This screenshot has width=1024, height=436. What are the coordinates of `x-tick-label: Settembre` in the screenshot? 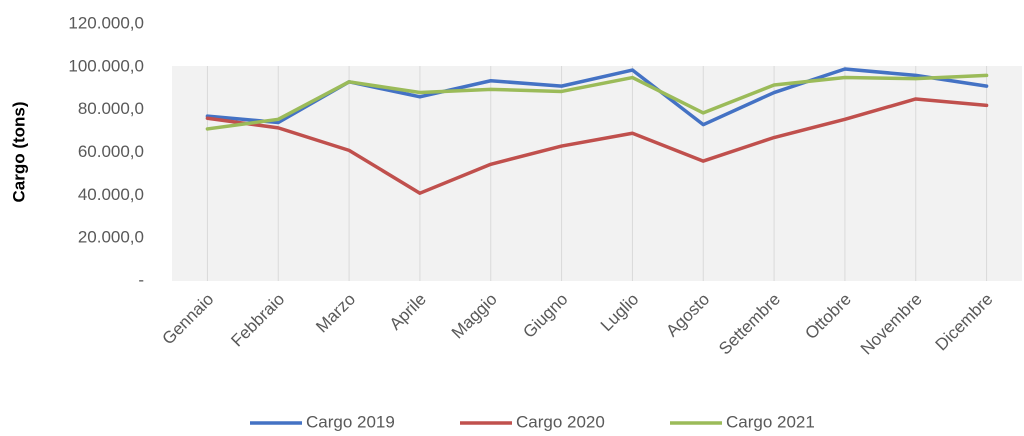 It's located at (749, 324).